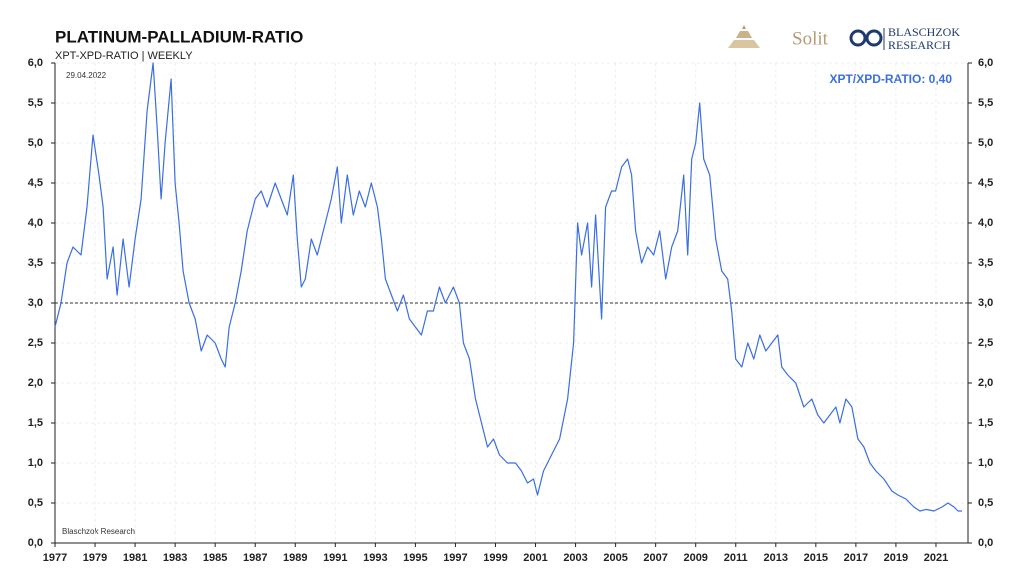 This screenshot has width=1024, height=576. I want to click on y-tick-label: 1,0, so click(35, 463).